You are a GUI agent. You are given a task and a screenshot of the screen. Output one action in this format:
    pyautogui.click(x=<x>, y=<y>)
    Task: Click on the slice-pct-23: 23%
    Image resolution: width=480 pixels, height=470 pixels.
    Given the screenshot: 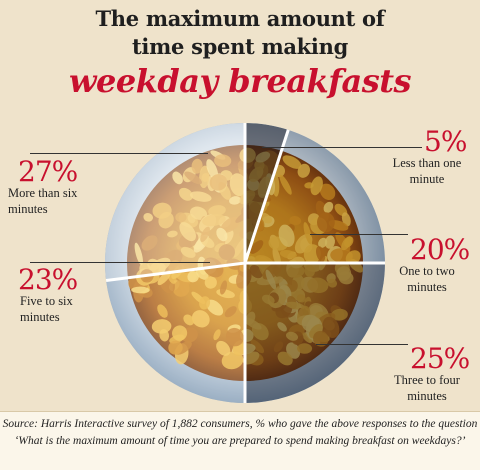 What is the action you would take?
    pyautogui.click(x=48, y=279)
    